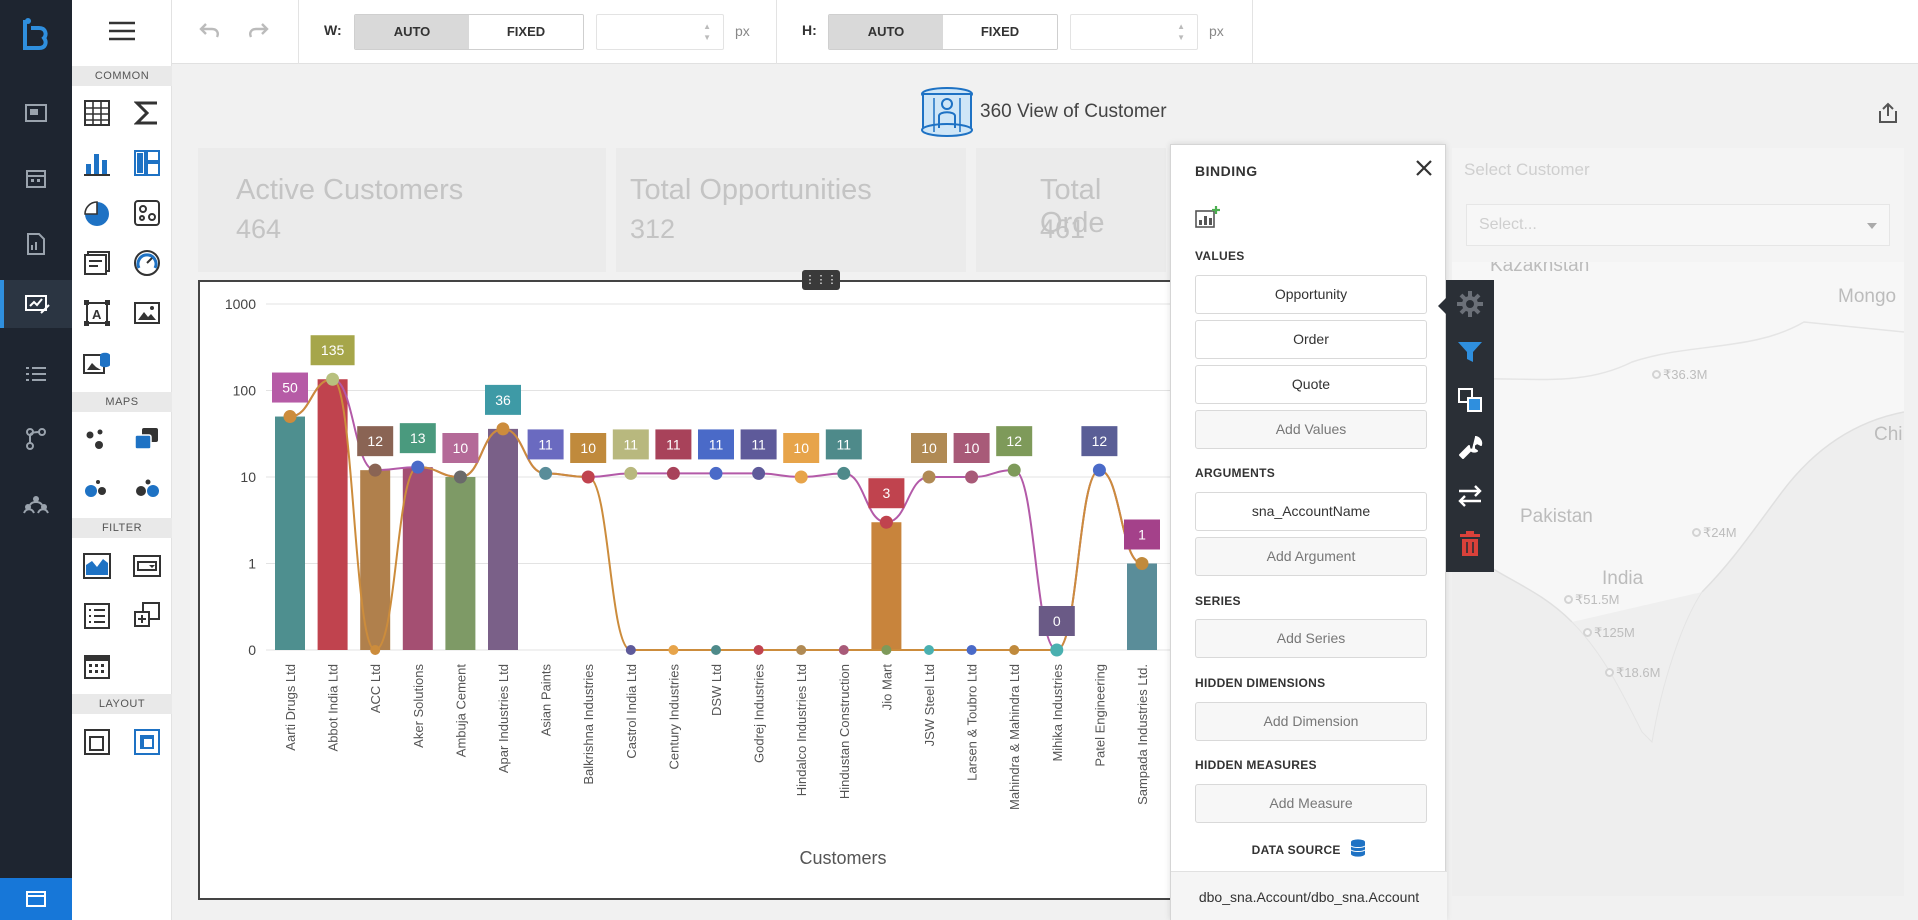  Describe the element at coordinates (1311, 339) in the screenshot. I see `value-item-order: Order` at that location.